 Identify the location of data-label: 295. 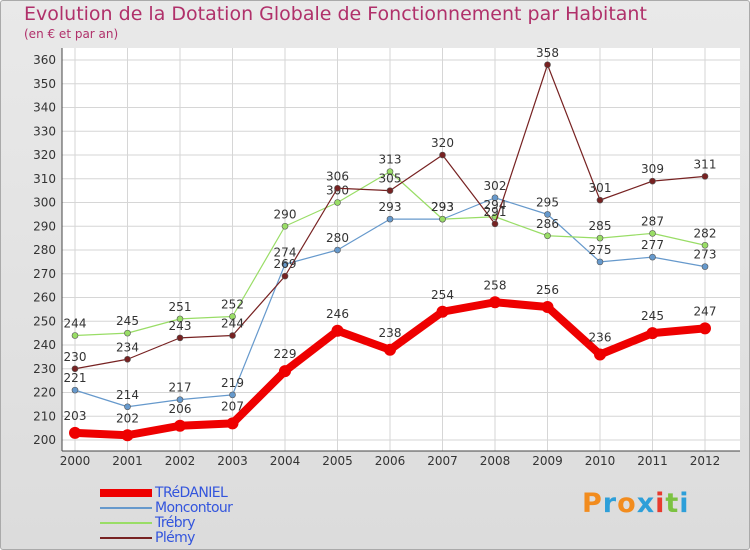
(547, 202).